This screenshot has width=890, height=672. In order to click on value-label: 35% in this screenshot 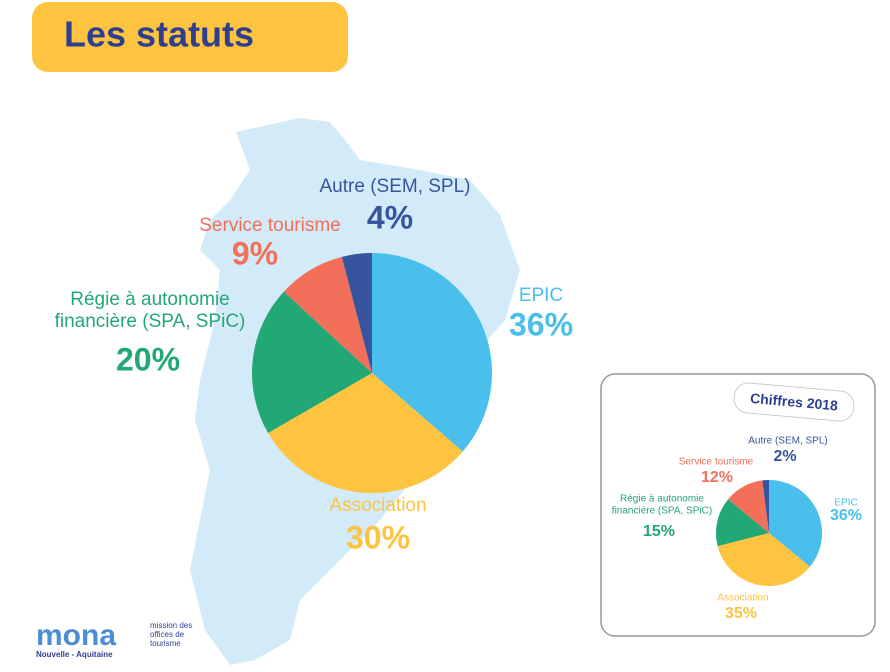, I will do `click(741, 613)`.